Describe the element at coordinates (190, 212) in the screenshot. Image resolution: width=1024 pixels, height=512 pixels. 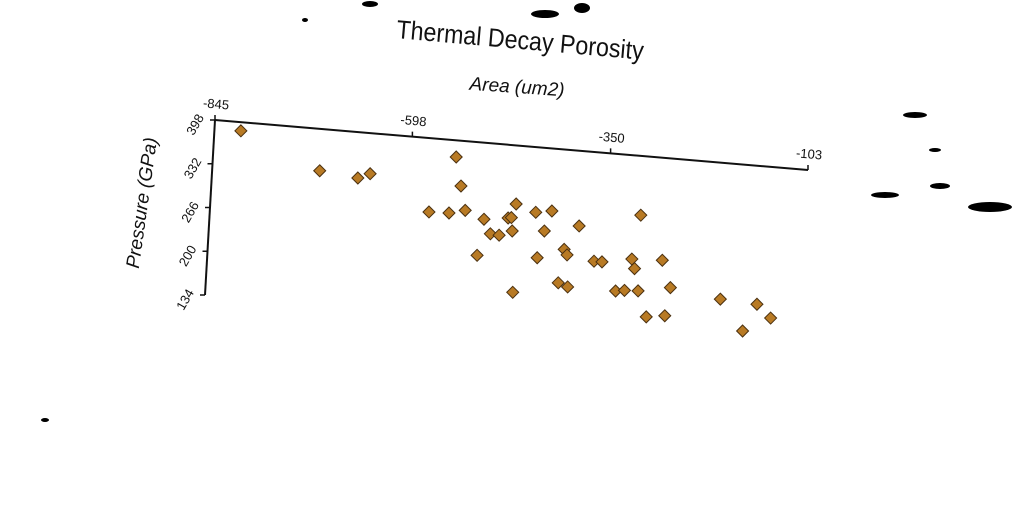
I see `y-tick-label: 266` at that location.